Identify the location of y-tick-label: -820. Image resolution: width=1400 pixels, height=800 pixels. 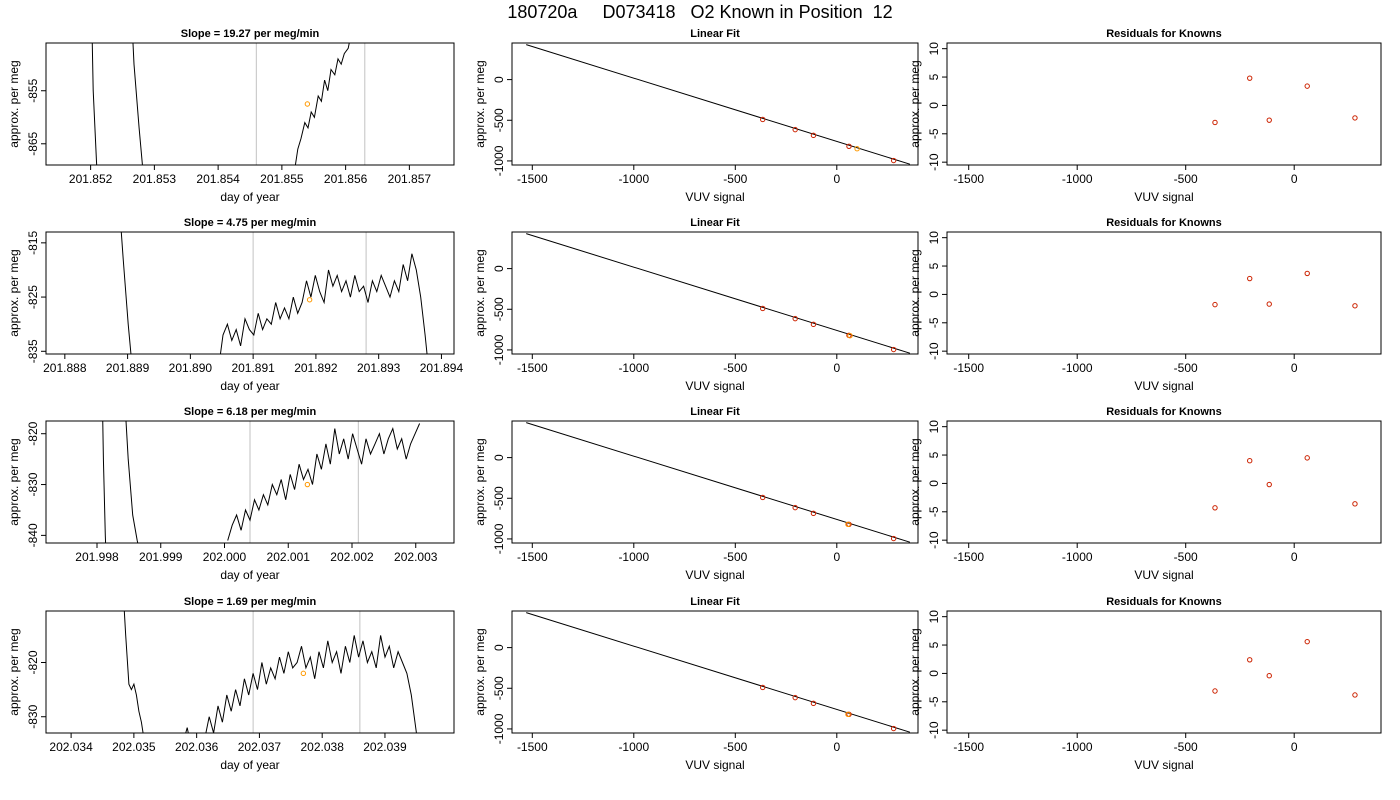
(33, 662).